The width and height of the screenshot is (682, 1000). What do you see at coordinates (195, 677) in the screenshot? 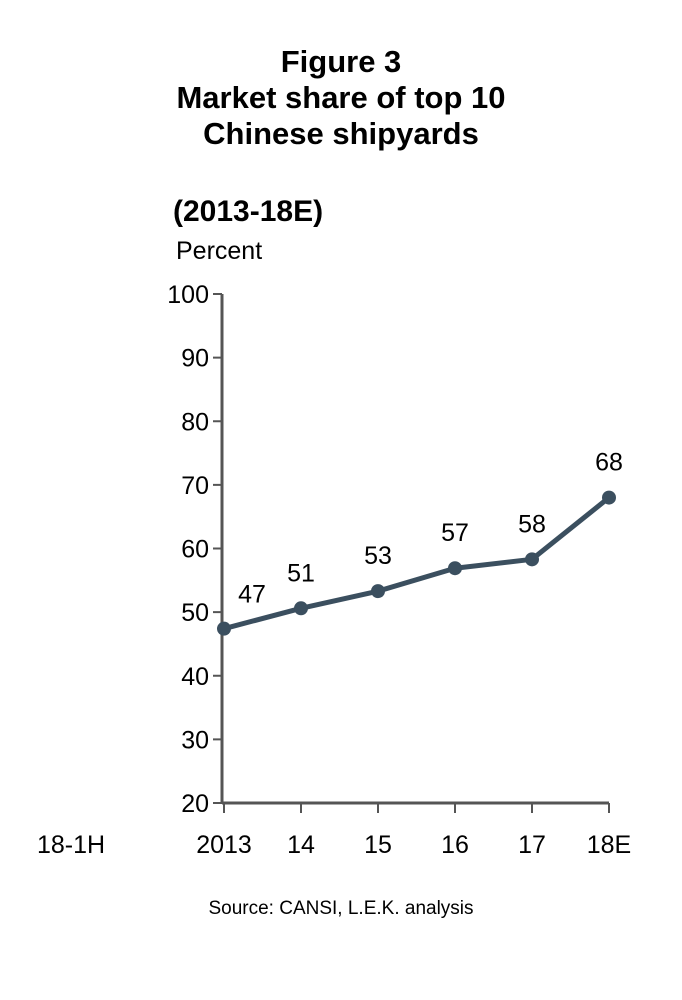
I see `y-tick-label: 40` at bounding box center [195, 677].